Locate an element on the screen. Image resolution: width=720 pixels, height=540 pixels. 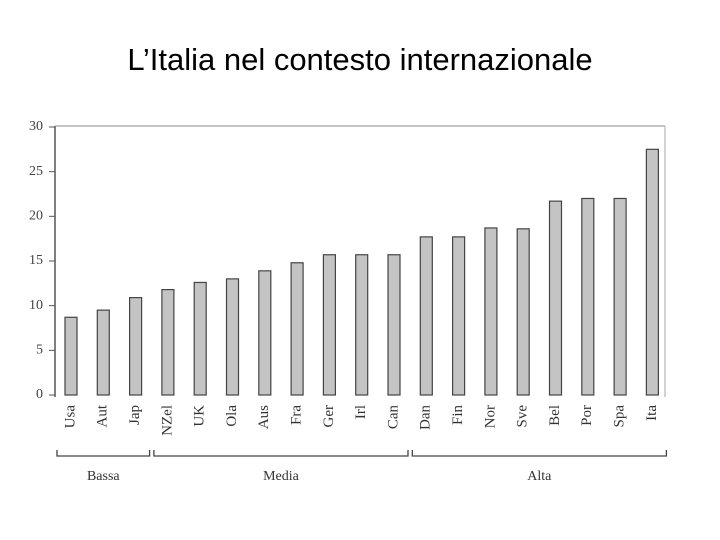
x-tick-label: Irl is located at coordinates (361, 412).